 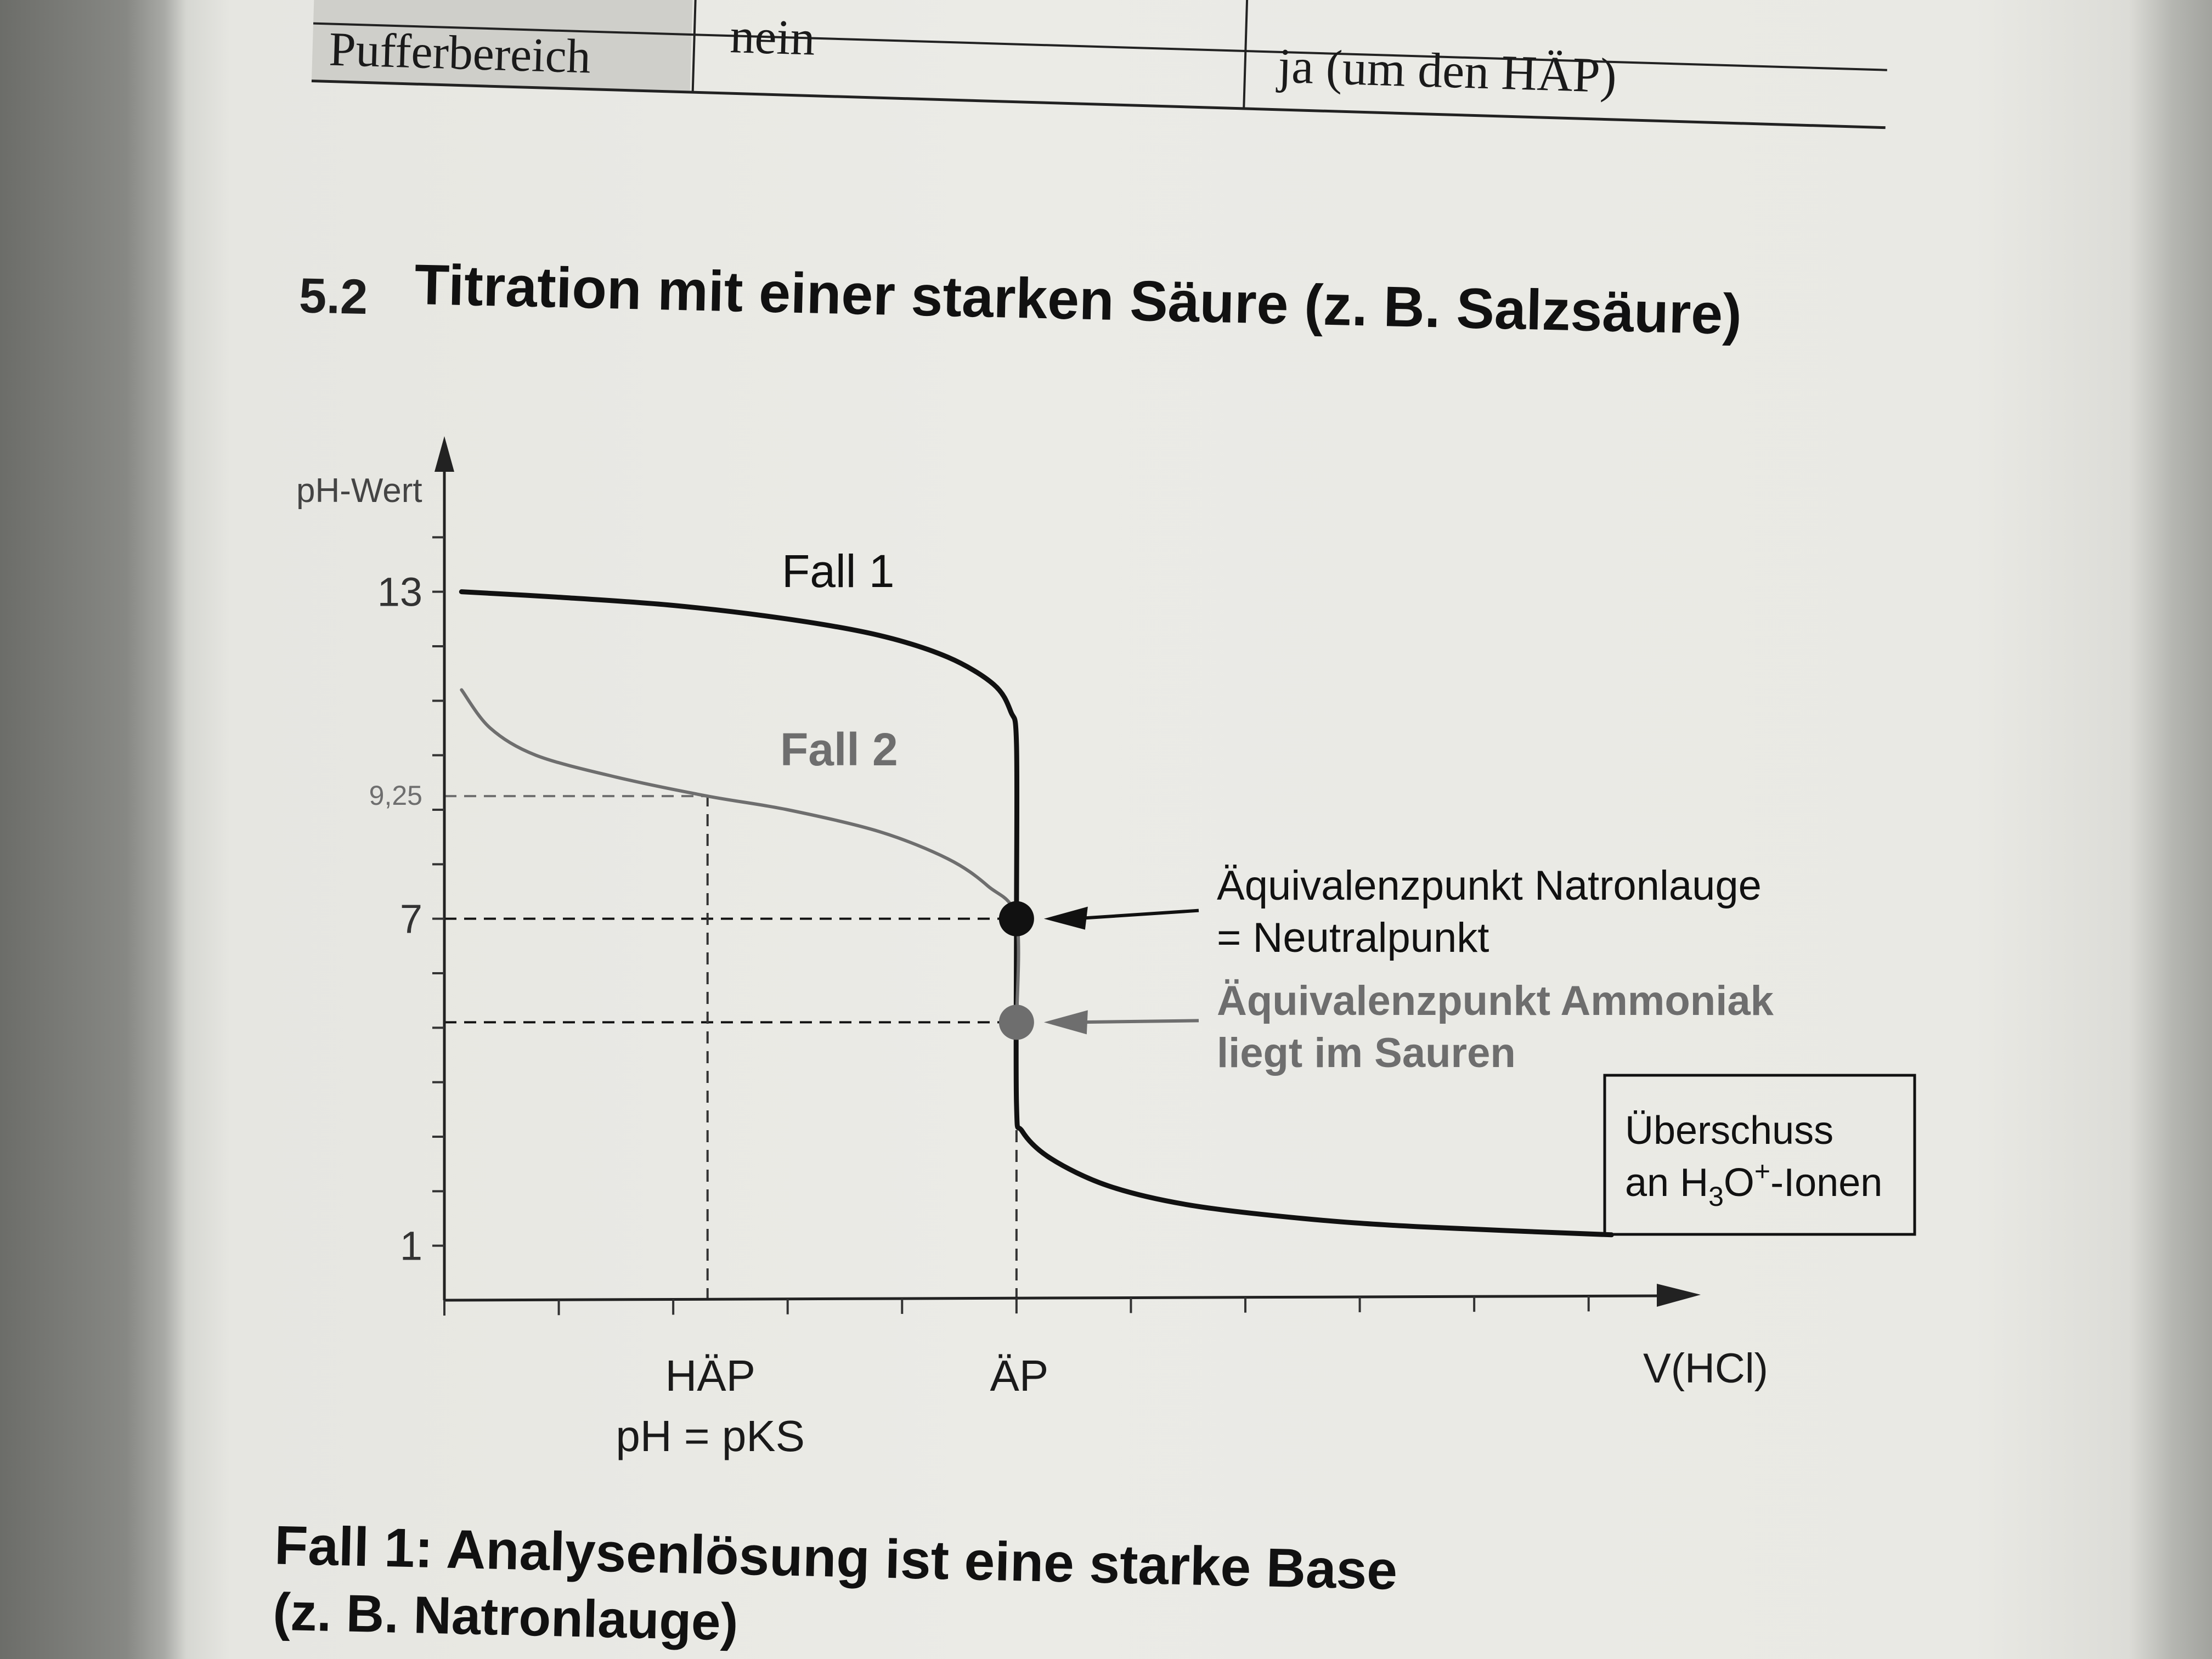 I want to click on annotation-aep-naoh: Äquivalenzpunkt Natronlauge, so click(x=1489, y=885).